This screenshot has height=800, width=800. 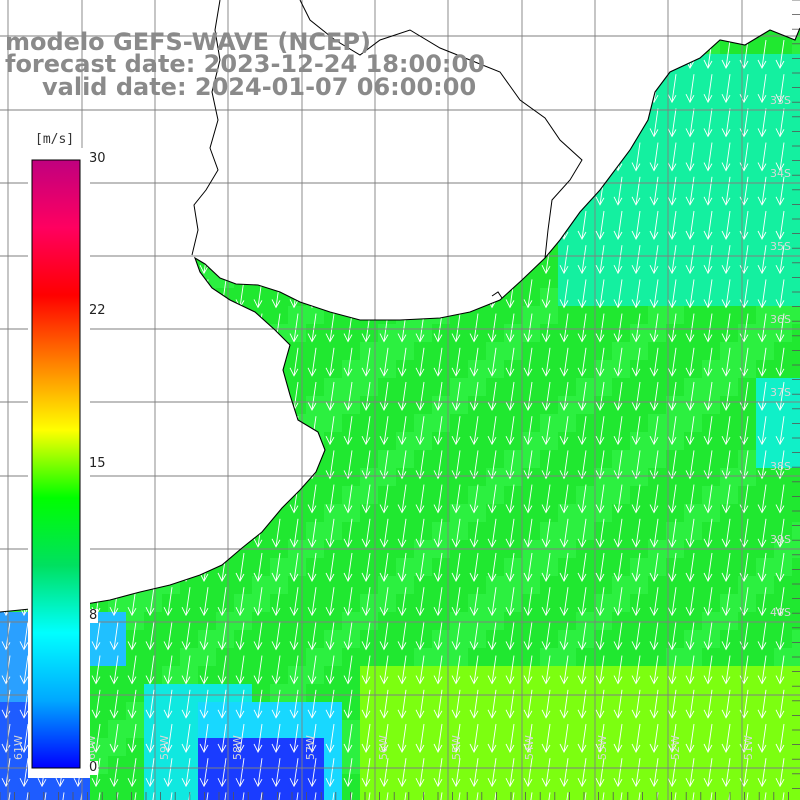 What do you see at coordinates (780, 173) in the screenshot?
I see `lat-label: 34S` at bounding box center [780, 173].